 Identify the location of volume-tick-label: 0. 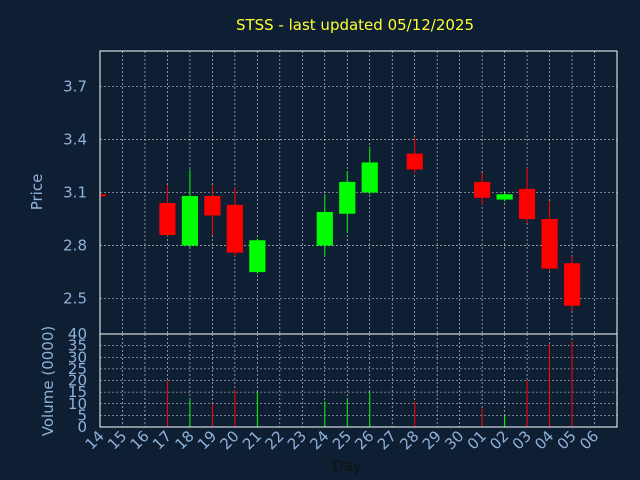
(82, 427).